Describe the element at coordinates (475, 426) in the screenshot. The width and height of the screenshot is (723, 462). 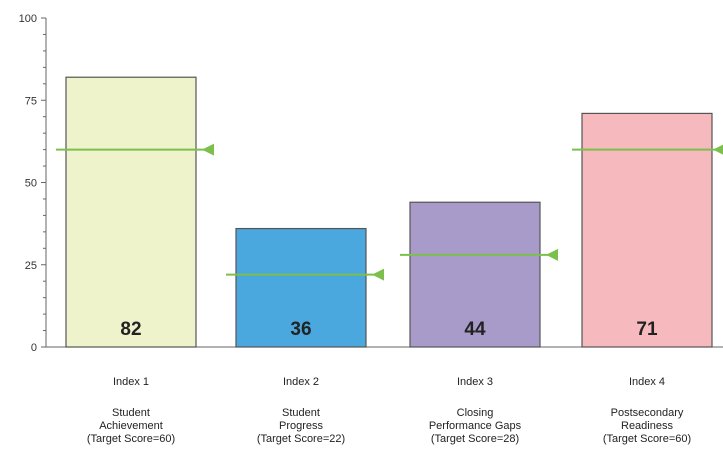
I see `category-name-label: Performance Gaps` at that location.